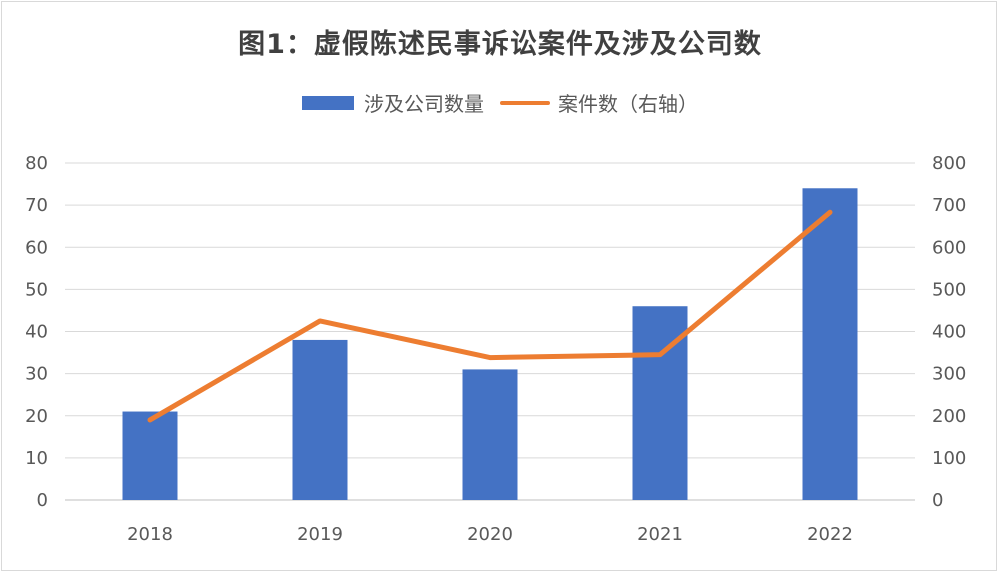 Image resolution: width=1000 pixels, height=574 pixels. Describe the element at coordinates (36, 289) in the screenshot. I see `y-left-tick-label: 50` at that location.